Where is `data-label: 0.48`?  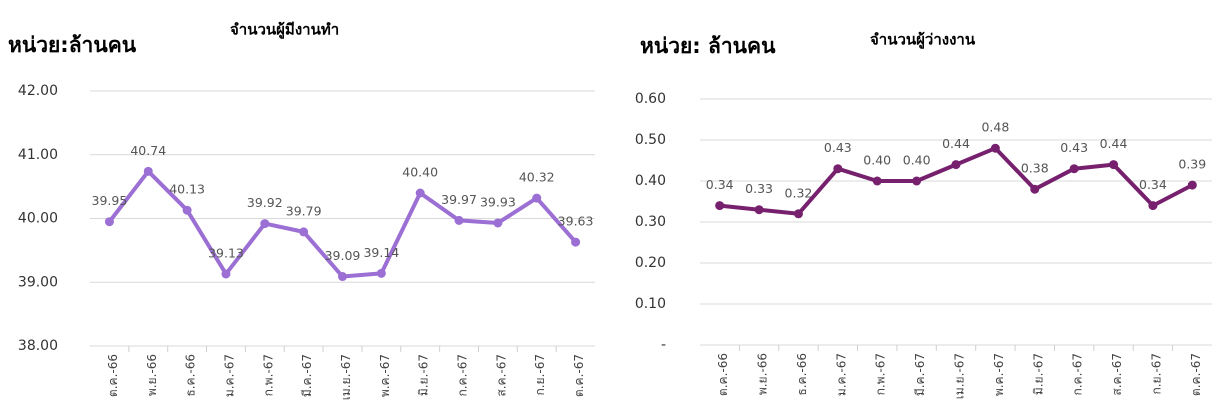 data-label: 0.48 is located at coordinates (995, 127).